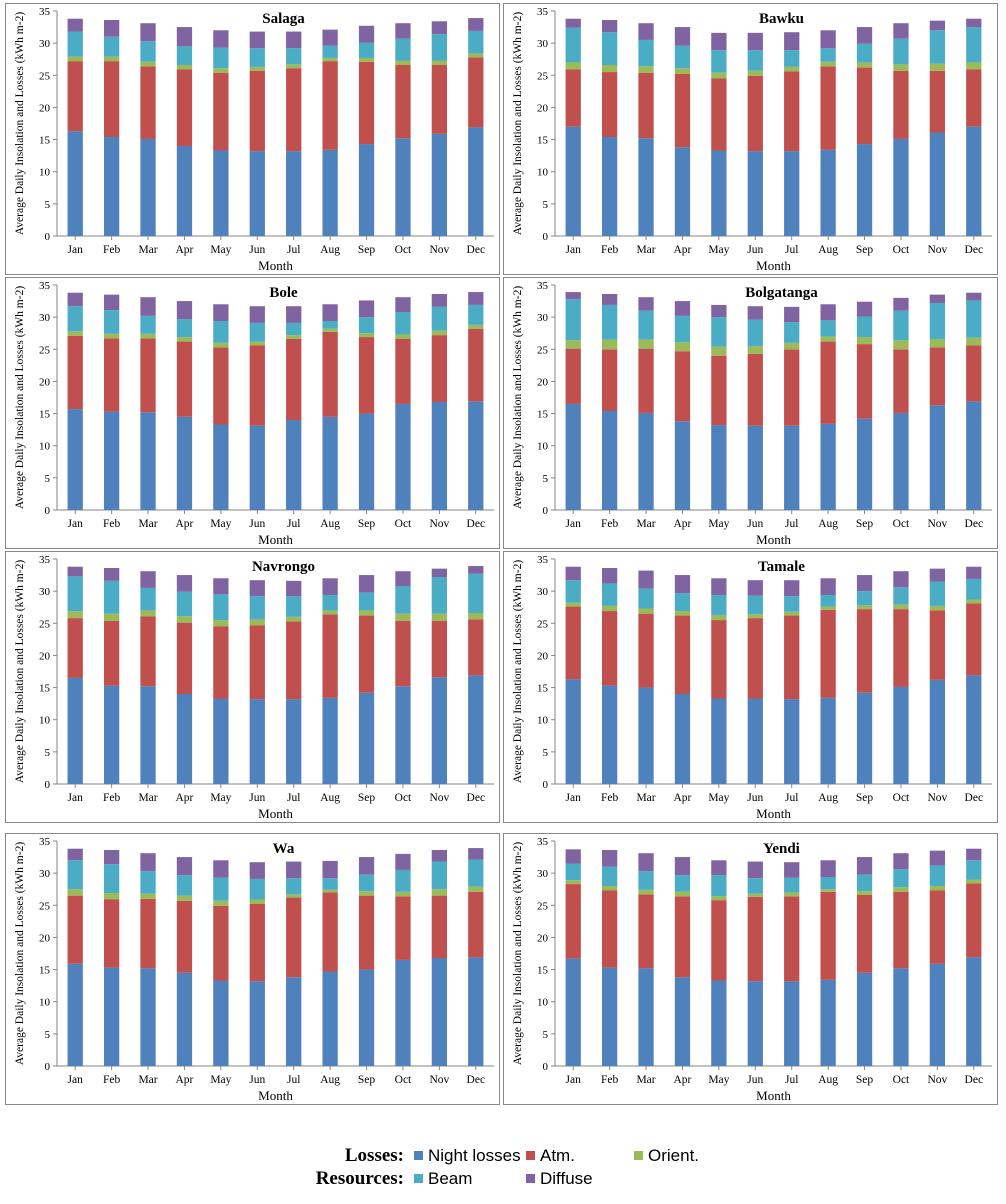 Image resolution: width=1006 pixels, height=1204 pixels. What do you see at coordinates (111, 99) in the screenshot?
I see `bar-salaga-feb-atm` at bounding box center [111, 99].